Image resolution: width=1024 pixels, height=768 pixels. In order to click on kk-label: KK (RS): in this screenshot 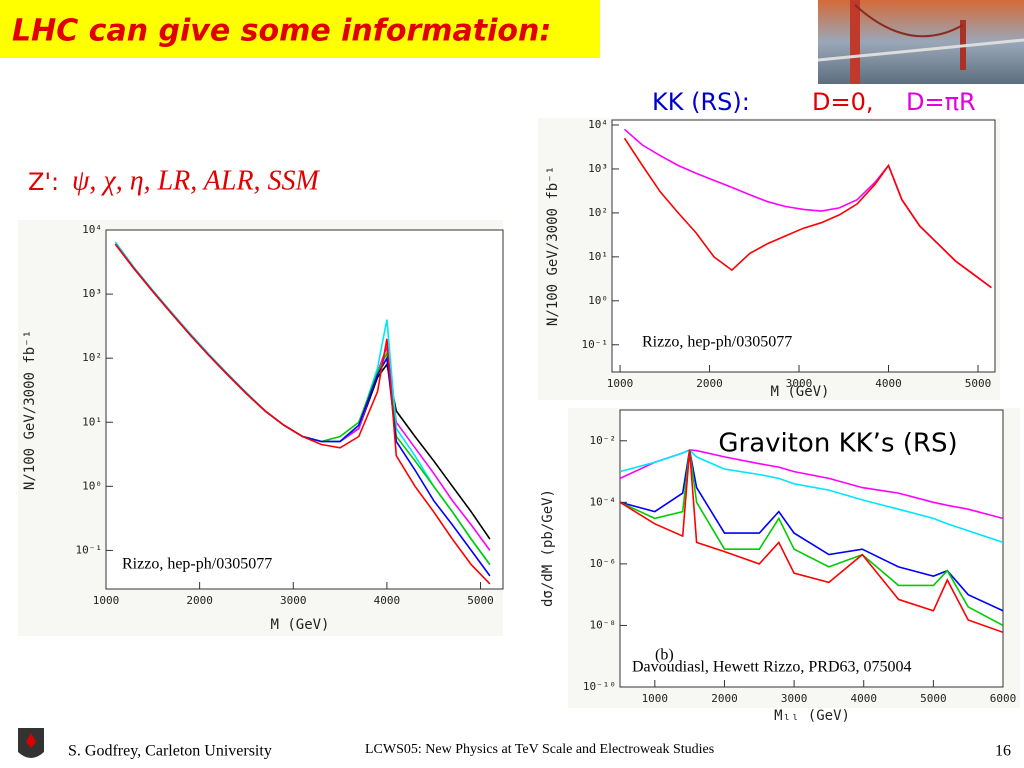, I will do `click(701, 102)`.